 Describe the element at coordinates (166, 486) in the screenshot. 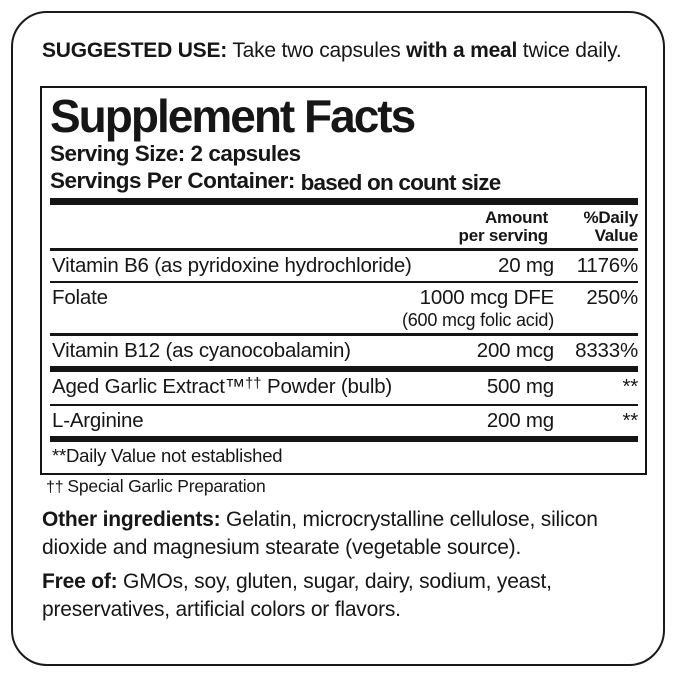

I see `special-garlic-note-text: Special Garlic Preparation` at that location.